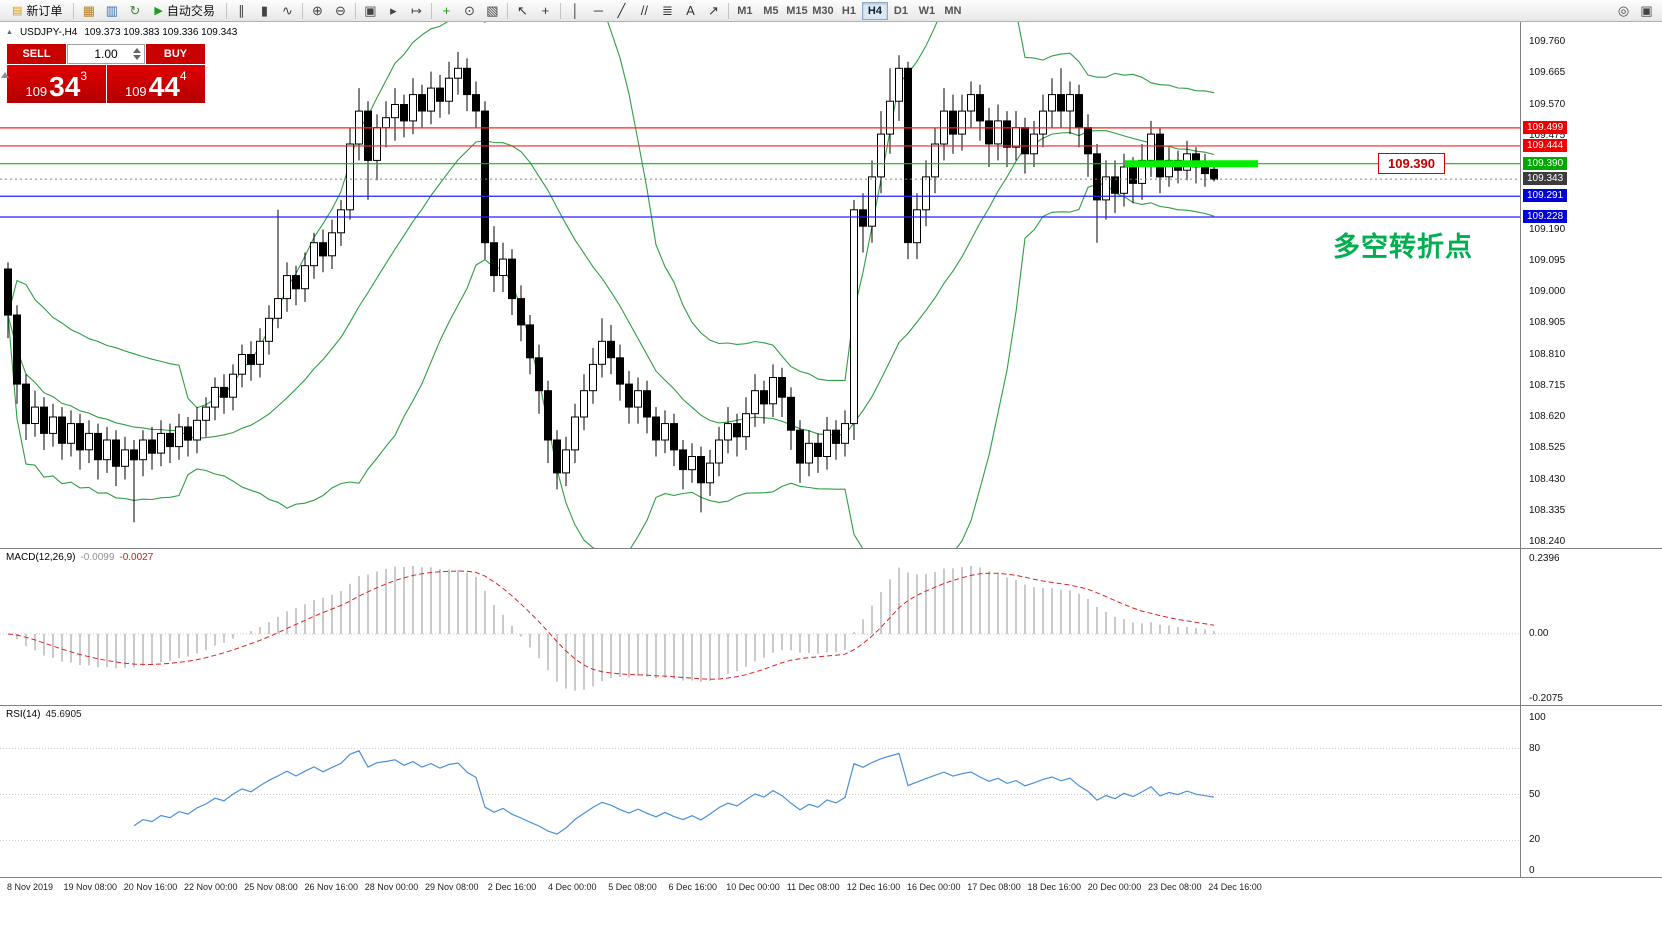  Describe the element at coordinates (1235, 887) in the screenshot. I see `time-label: 24 Dec 16:00` at that location.